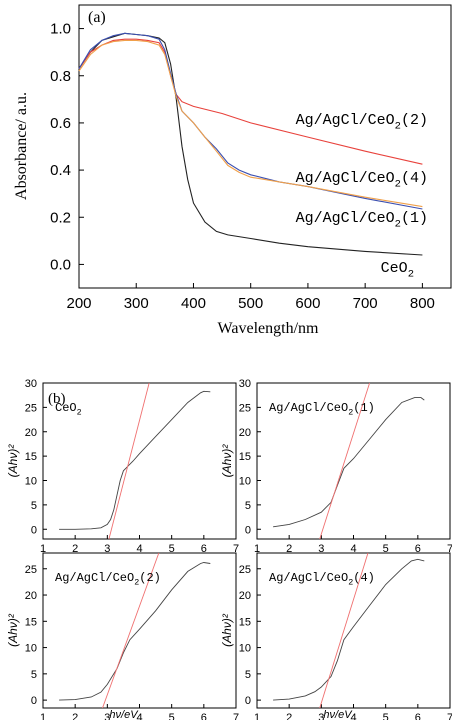 This screenshot has width=452, height=720. What do you see at coordinates (108, 579) in the screenshot?
I see `subplot-series-label: Ag/AgCl/CeO2(2)` at bounding box center [108, 579].